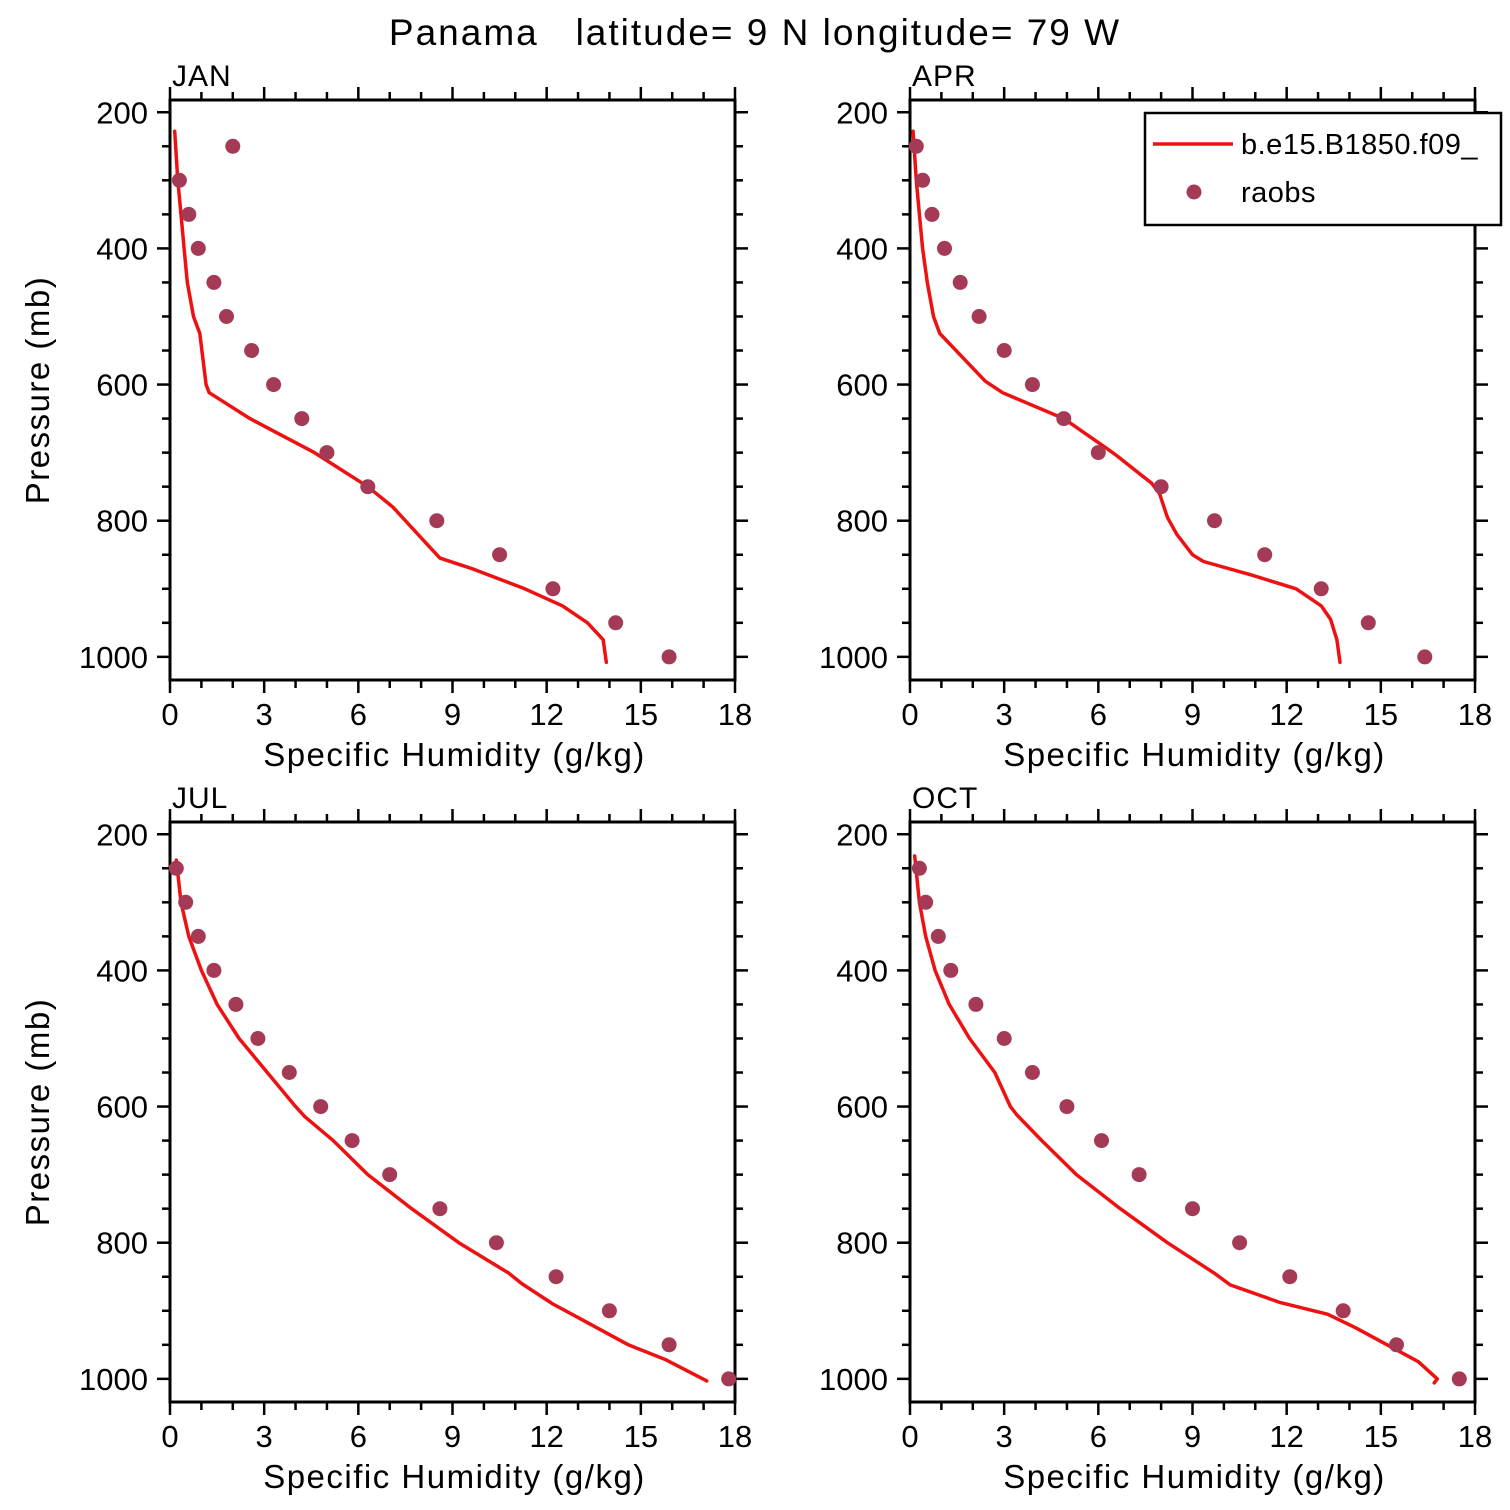 This screenshot has height=1510, width=1510. What do you see at coordinates (1126, 397) in the screenshot?
I see `model-line` at bounding box center [1126, 397].